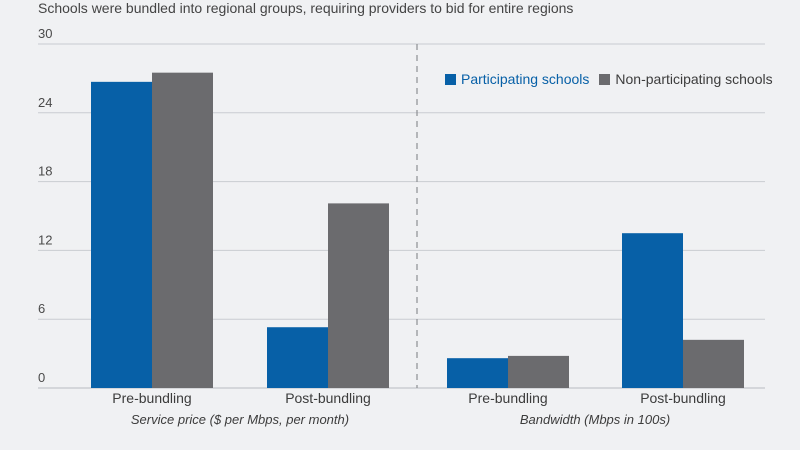 The width and height of the screenshot is (800, 450). I want to click on y-tick-label: 30, so click(45, 33).